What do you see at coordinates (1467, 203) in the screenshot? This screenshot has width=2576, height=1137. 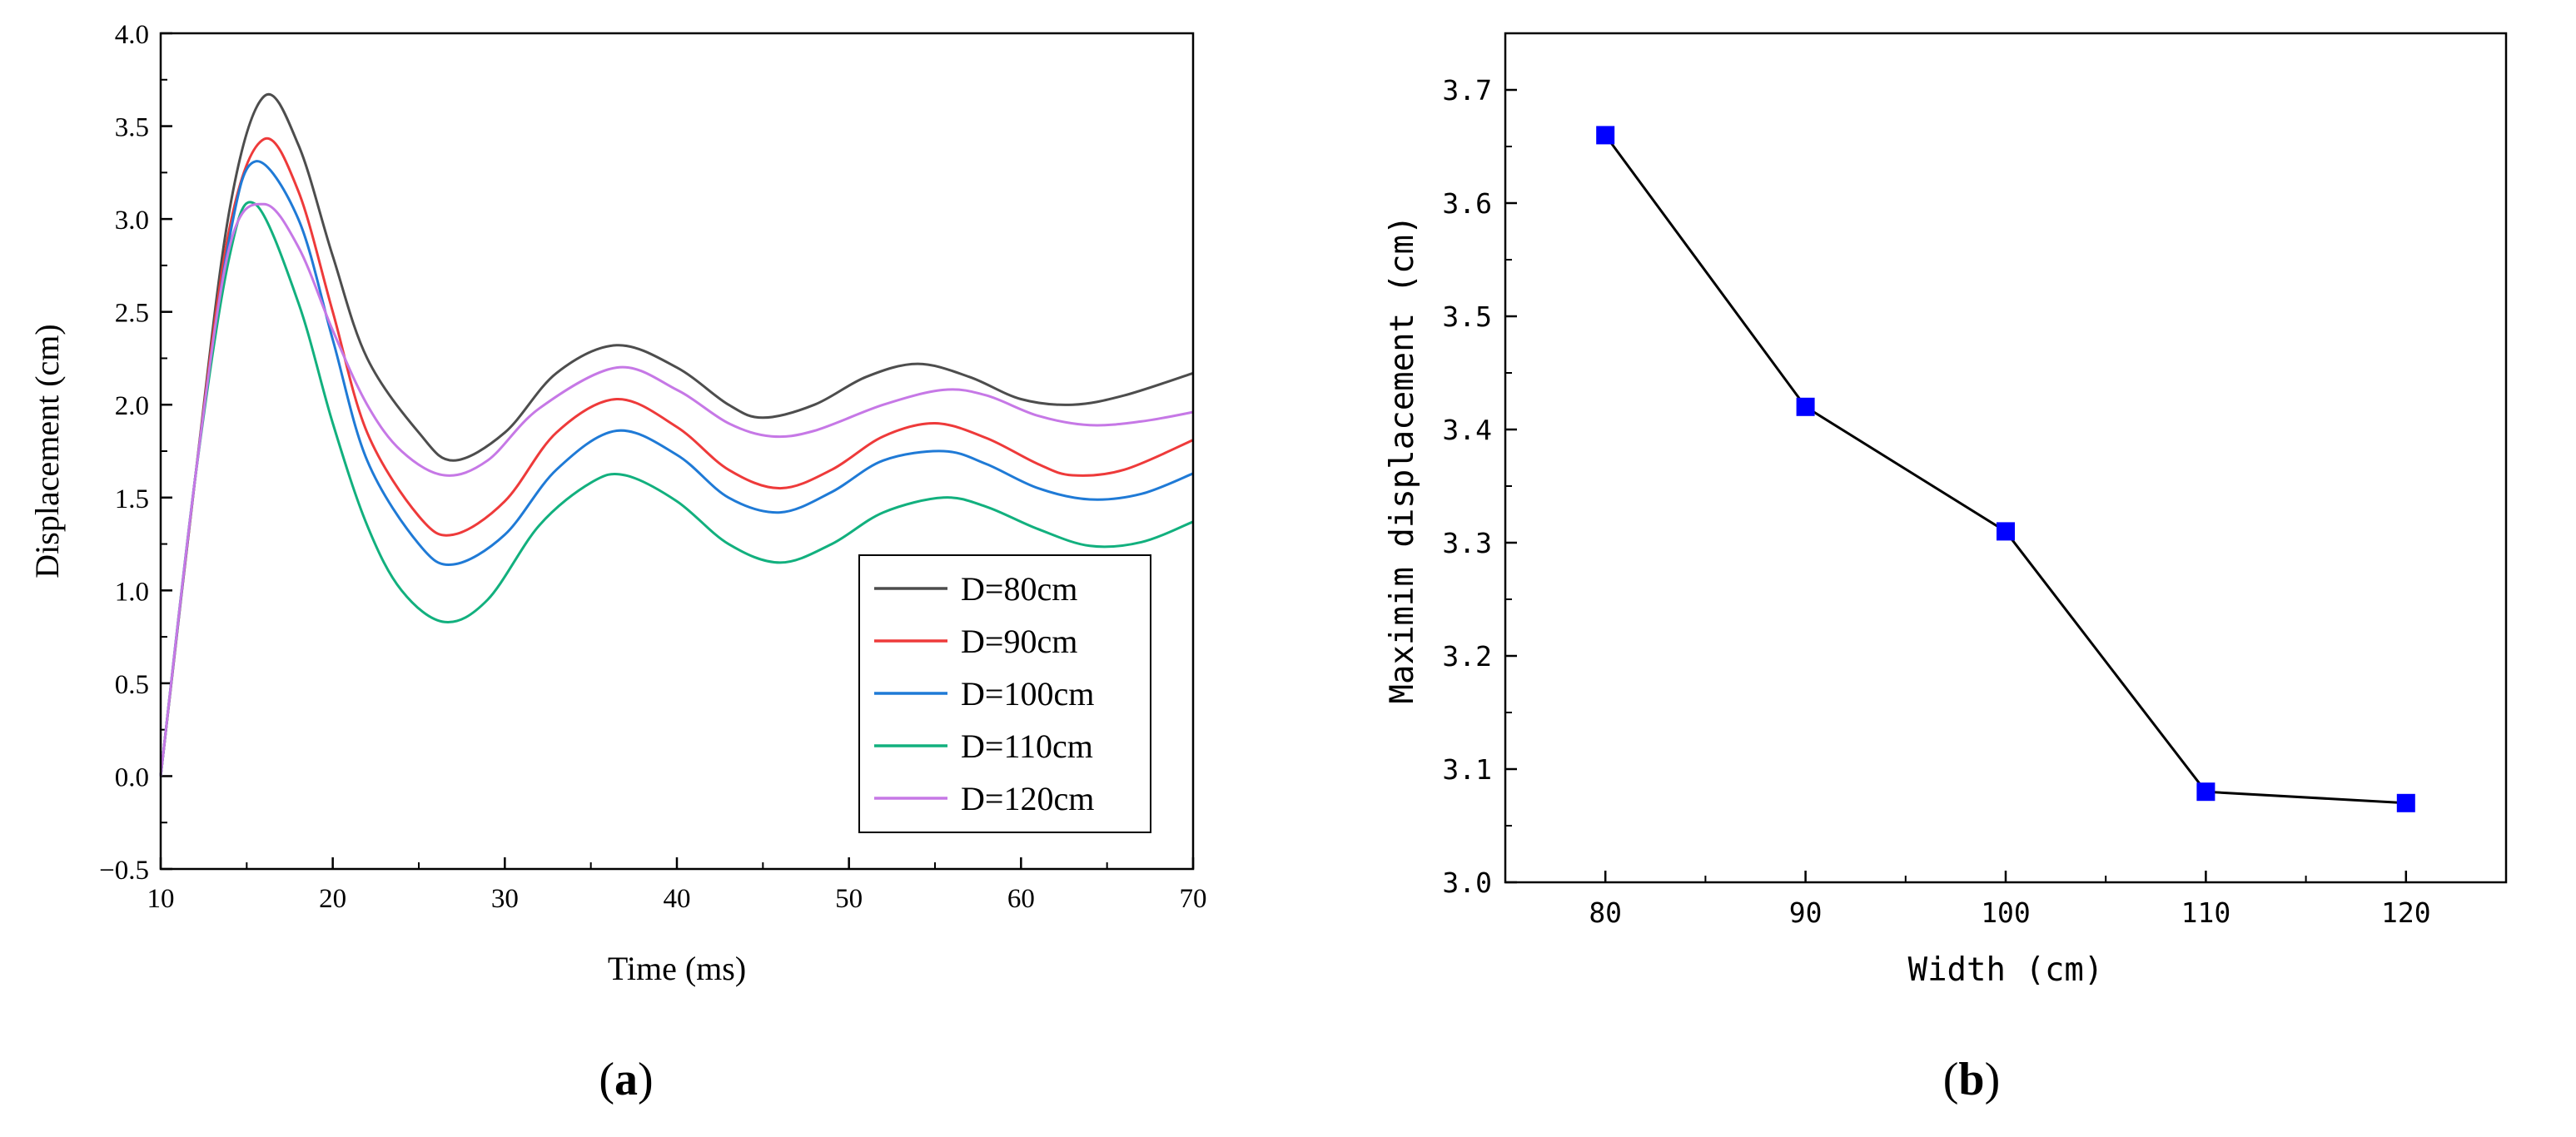 I see `chart-b-y-tick-label: 3.6` at bounding box center [1467, 203].